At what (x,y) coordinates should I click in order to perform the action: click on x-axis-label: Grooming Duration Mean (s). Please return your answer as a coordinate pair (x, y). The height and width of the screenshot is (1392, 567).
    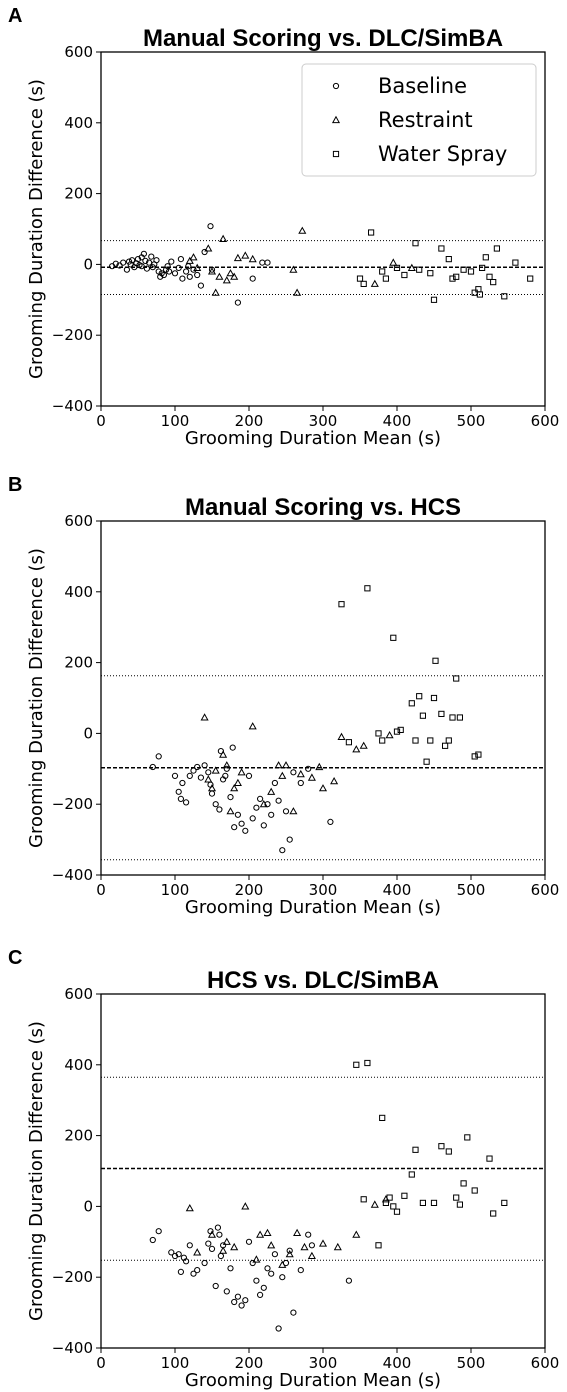
    Looking at the image, I should click on (313, 438).